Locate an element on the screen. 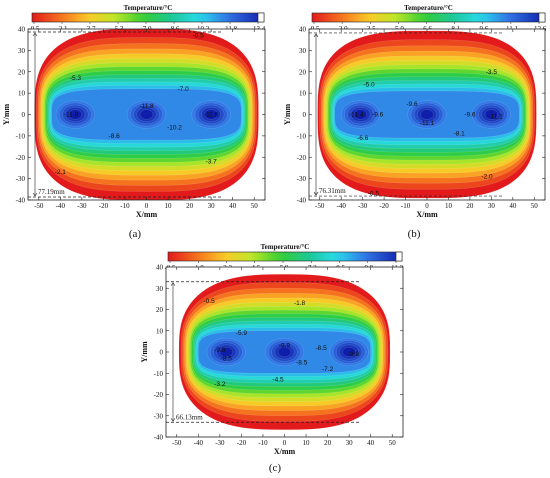 The image size is (550, 478). x-tick-label: 0 is located at coordinates (285, 443).